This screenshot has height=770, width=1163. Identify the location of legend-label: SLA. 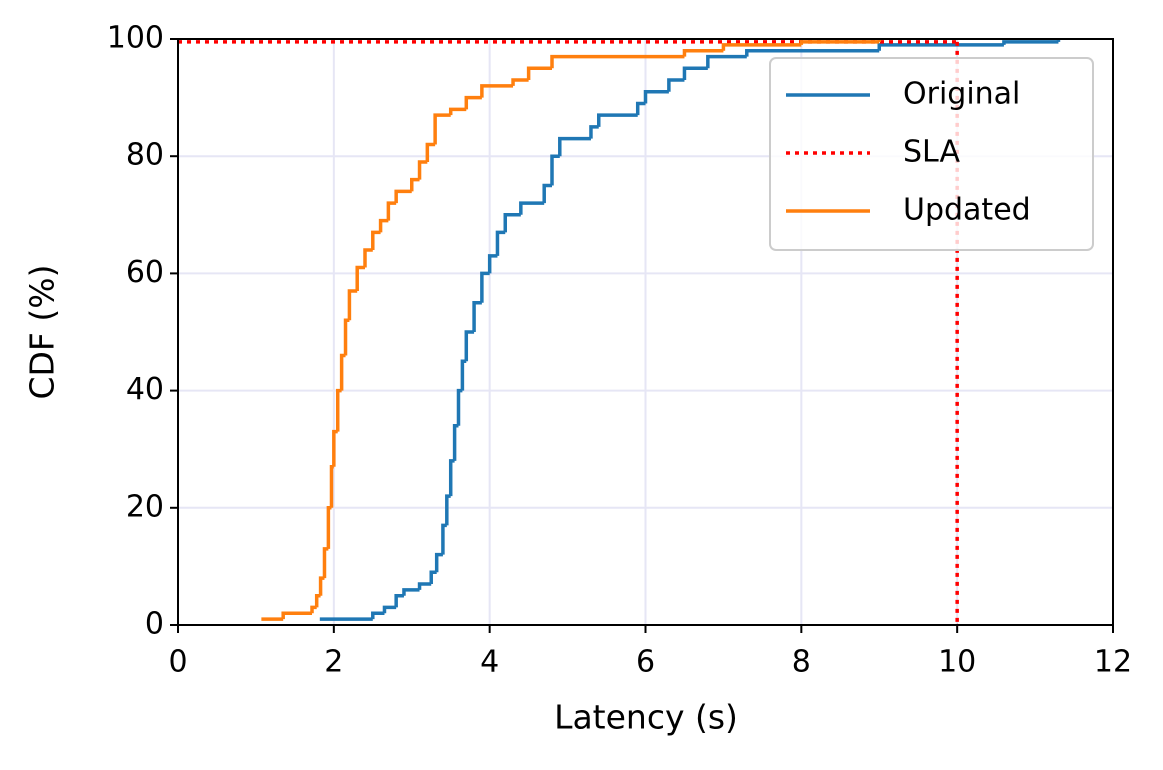
(931, 152).